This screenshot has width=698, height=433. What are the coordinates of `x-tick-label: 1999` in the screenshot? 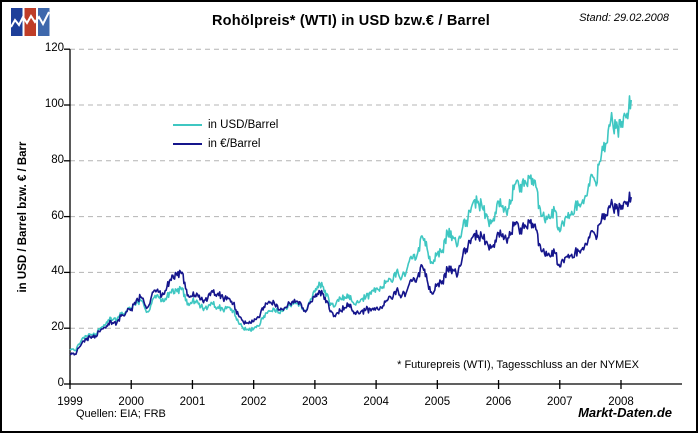 It's located at (70, 402).